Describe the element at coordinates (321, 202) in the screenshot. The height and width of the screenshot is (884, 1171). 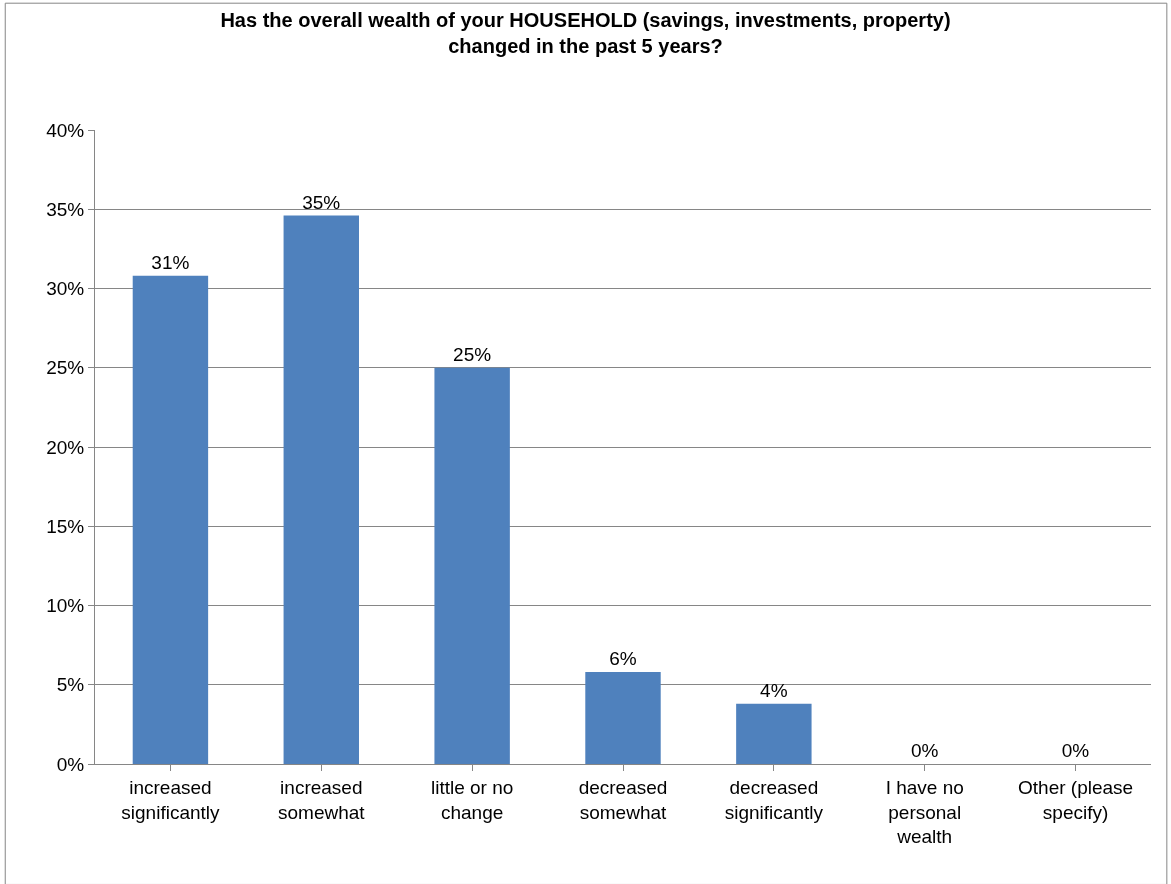
I see `data-label: 35%` at that location.